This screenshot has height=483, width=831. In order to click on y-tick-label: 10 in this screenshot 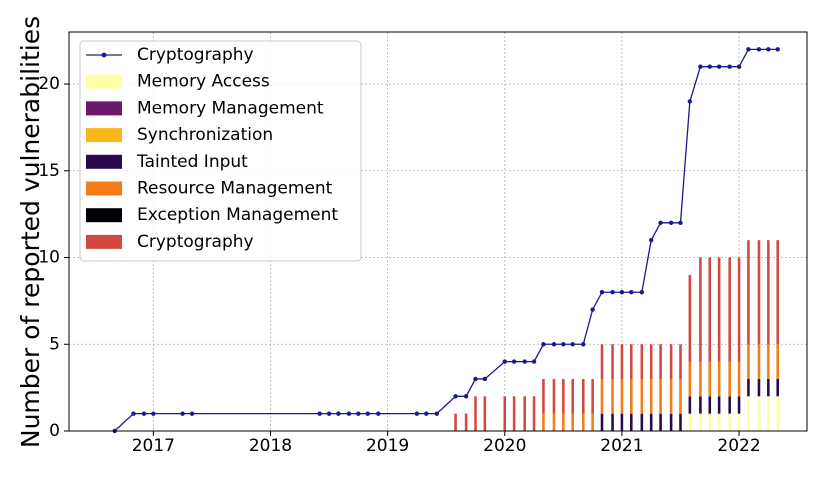, I will do `click(49, 258)`.